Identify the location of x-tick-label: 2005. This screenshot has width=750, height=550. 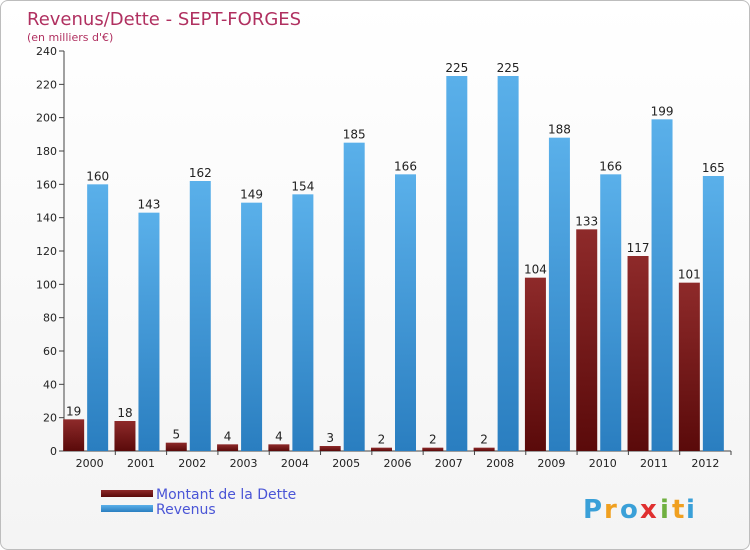
(346, 463).